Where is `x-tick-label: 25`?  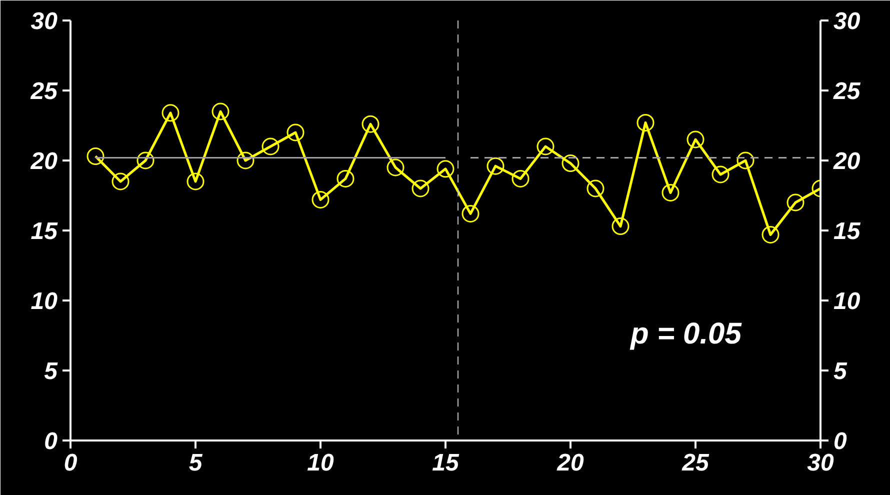 x-tick-label: 25 is located at coordinates (695, 463).